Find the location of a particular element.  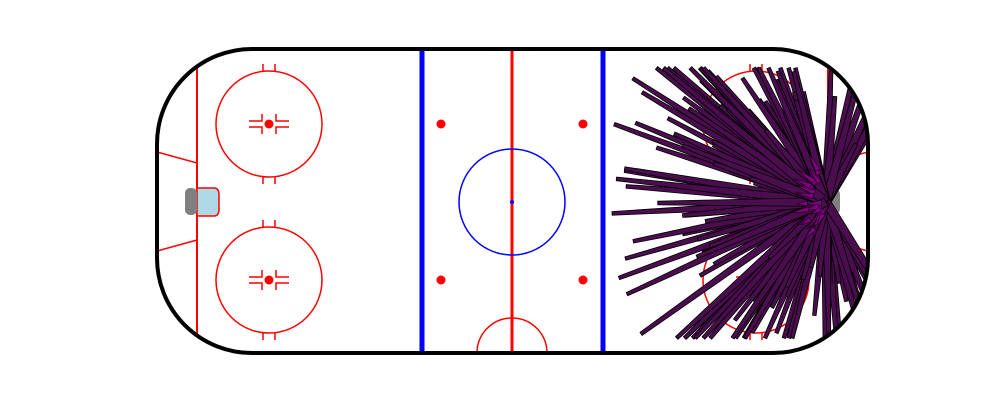

left-top-faceoff-circle is located at coordinates (269, 124).